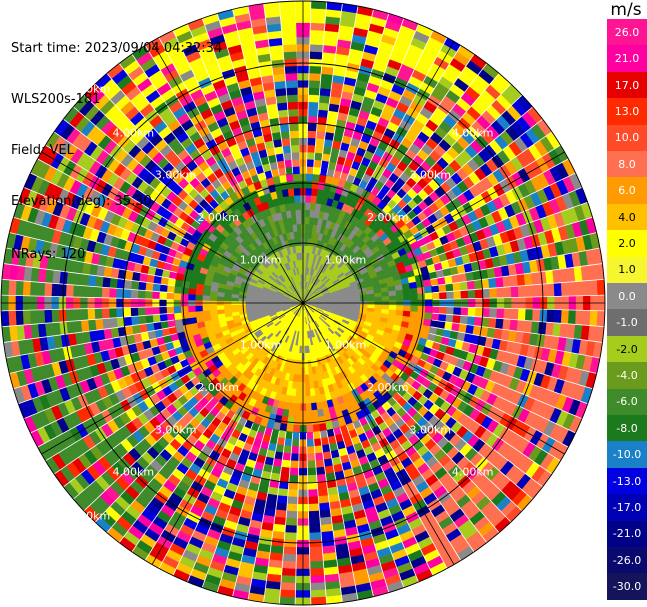 The image size is (647, 607). What do you see at coordinates (626, 10) in the screenshot?
I see `colorbar-unit: m/s` at bounding box center [626, 10].